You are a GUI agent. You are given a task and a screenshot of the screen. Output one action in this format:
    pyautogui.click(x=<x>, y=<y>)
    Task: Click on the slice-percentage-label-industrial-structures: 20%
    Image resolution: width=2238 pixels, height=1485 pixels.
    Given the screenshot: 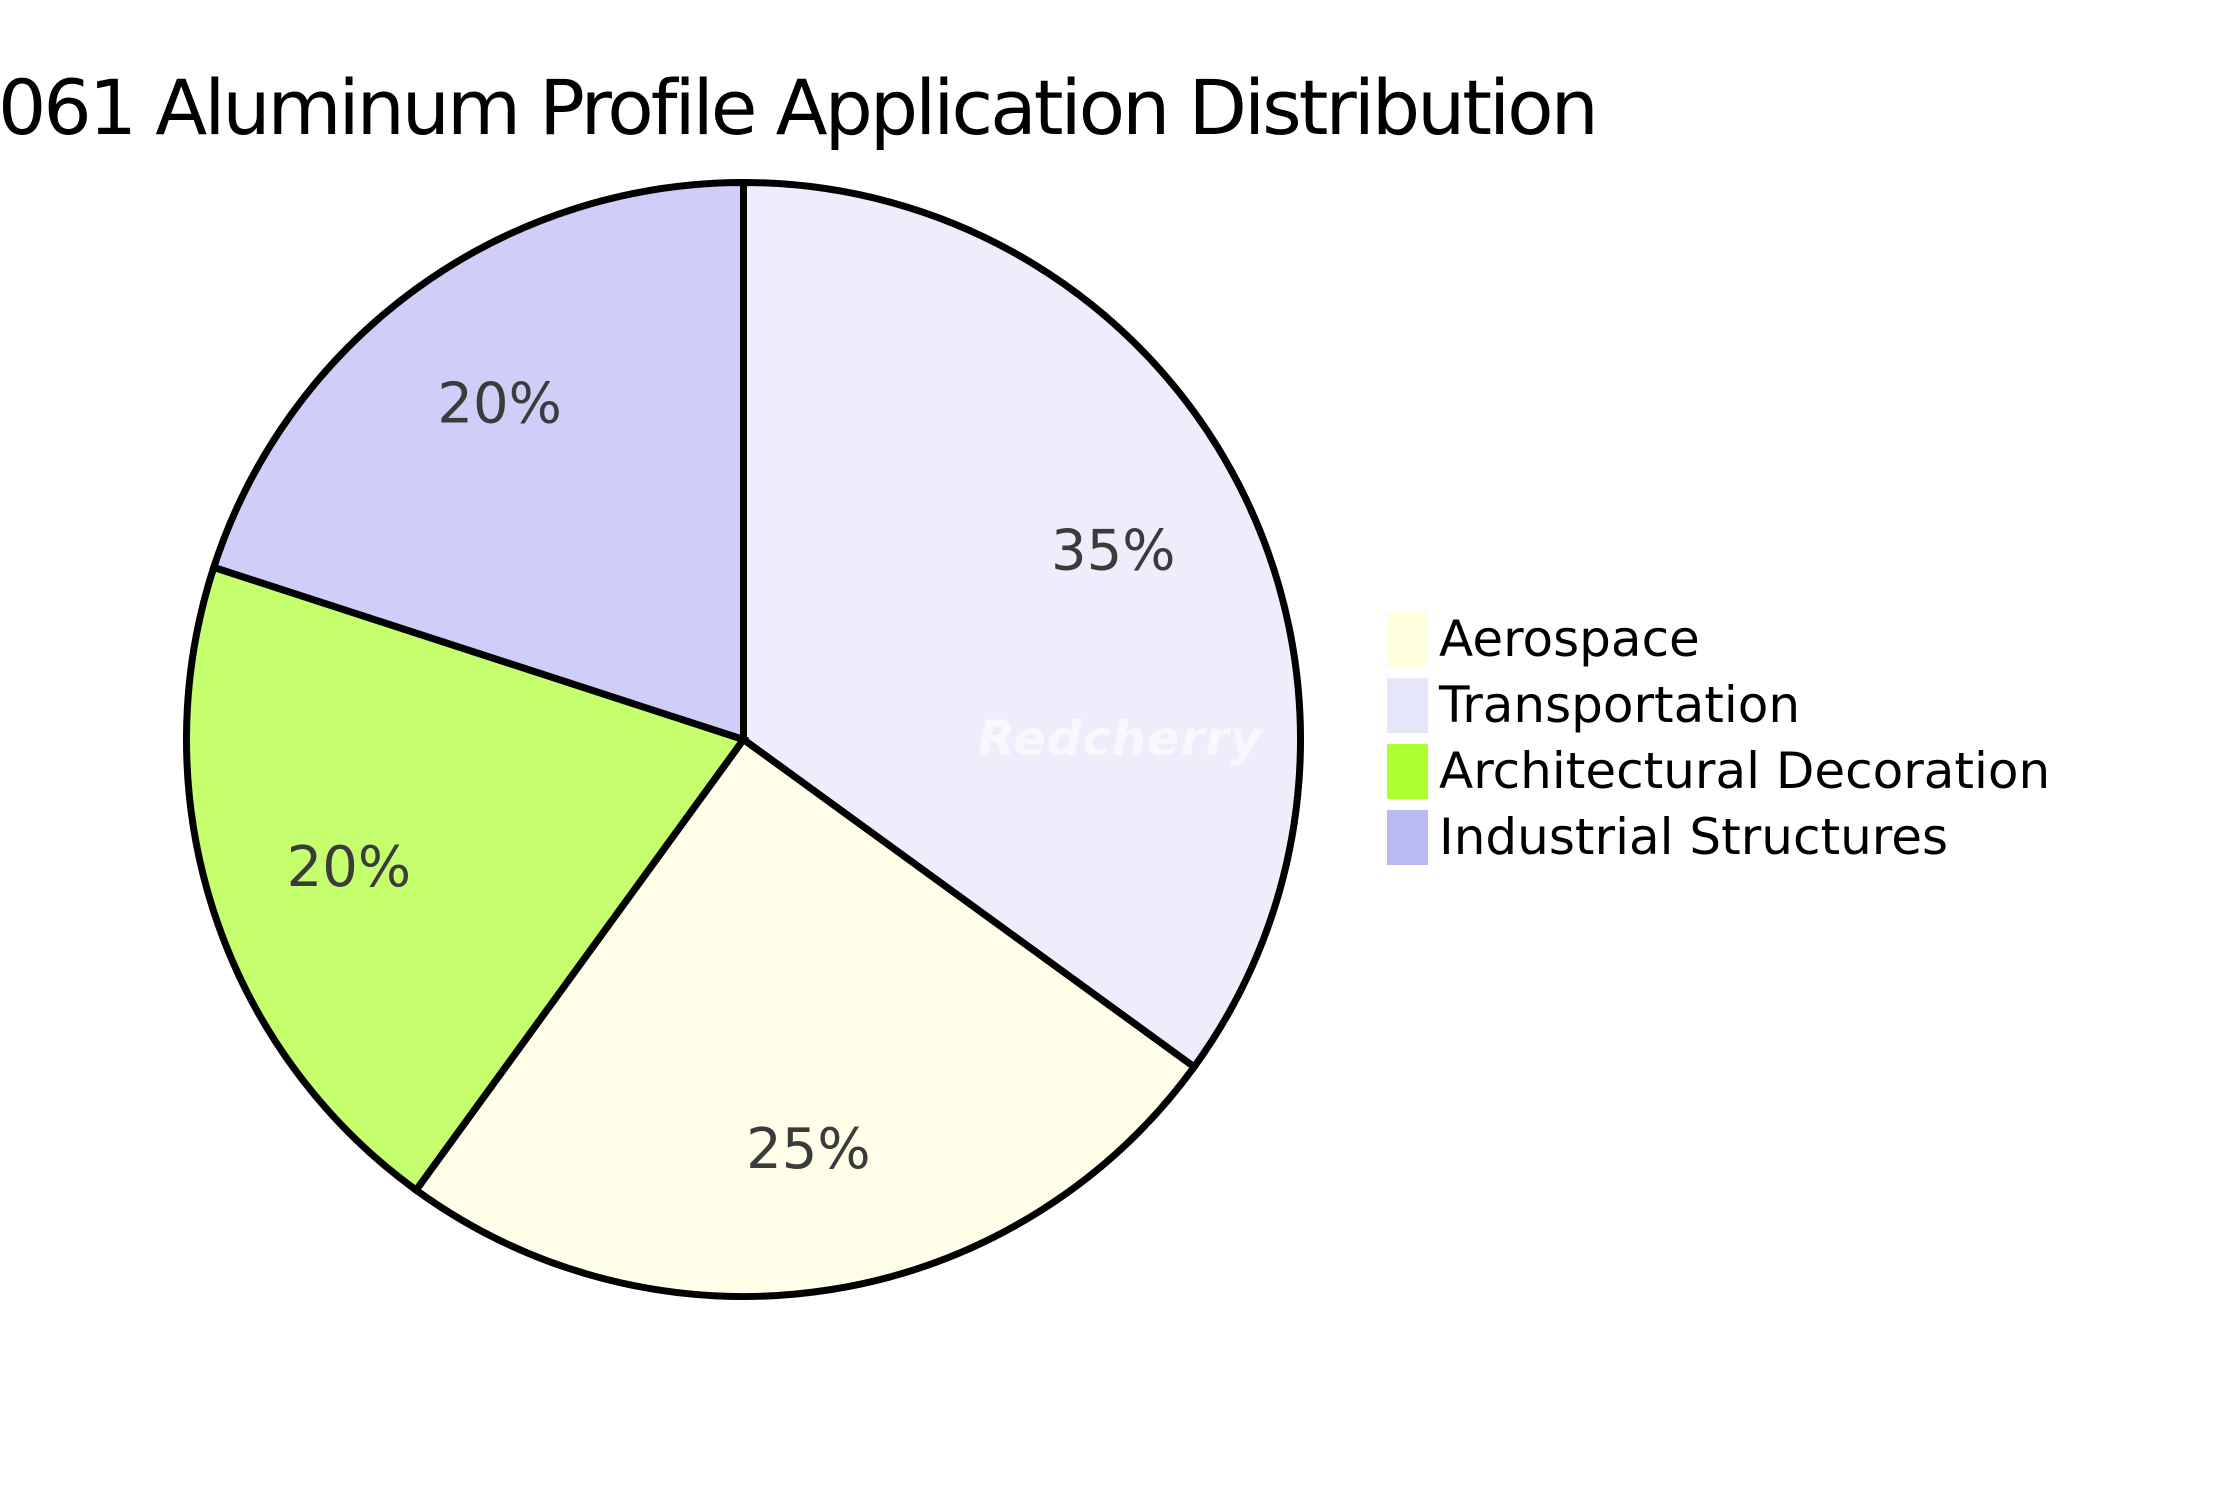 What is the action you would take?
    pyautogui.click(x=499, y=403)
    